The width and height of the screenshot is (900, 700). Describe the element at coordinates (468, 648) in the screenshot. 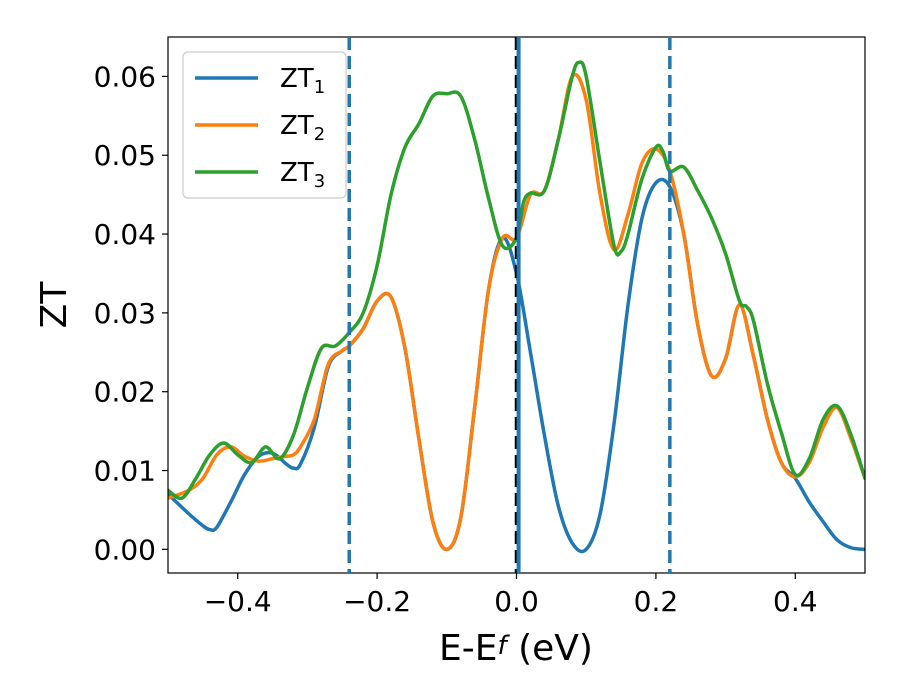

I see `x-axis-title-main: E-E` at that location.